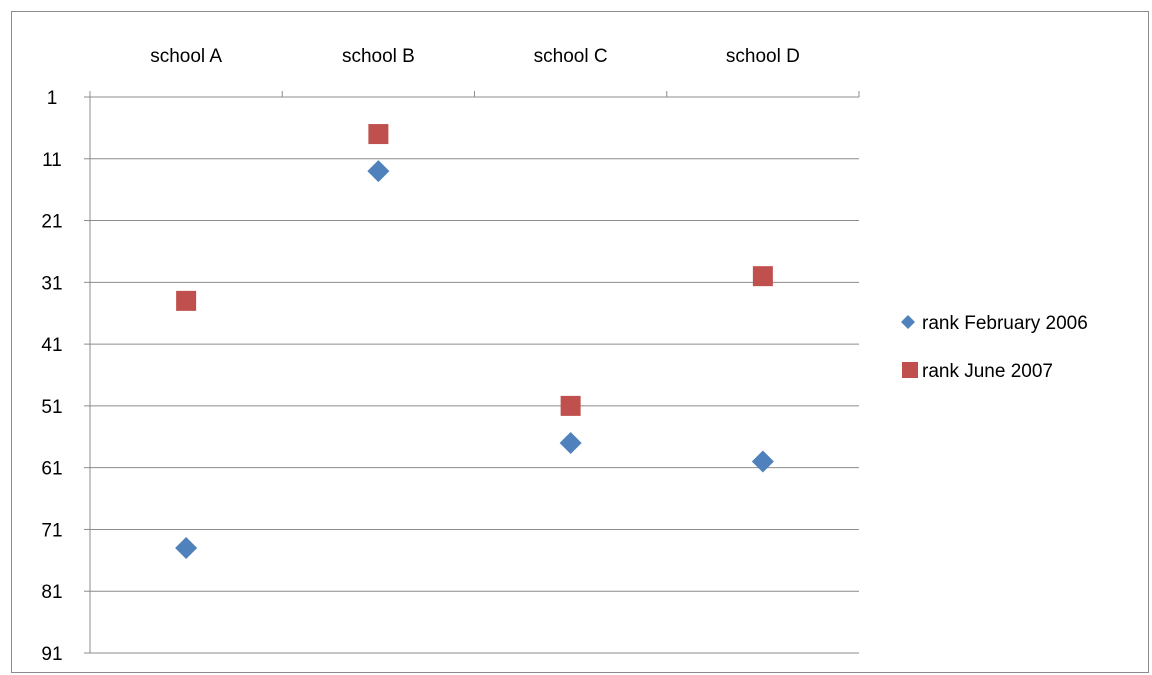  What do you see at coordinates (378, 56) in the screenshot?
I see `x-tick-label-2: school B` at bounding box center [378, 56].